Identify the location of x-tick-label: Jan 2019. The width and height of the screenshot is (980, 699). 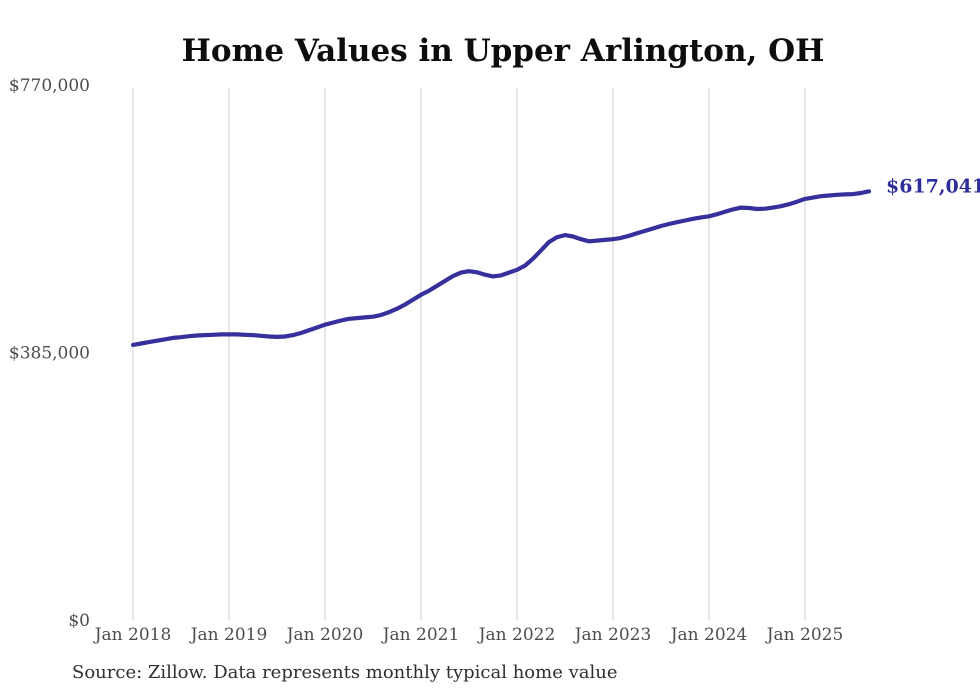
(228, 635).